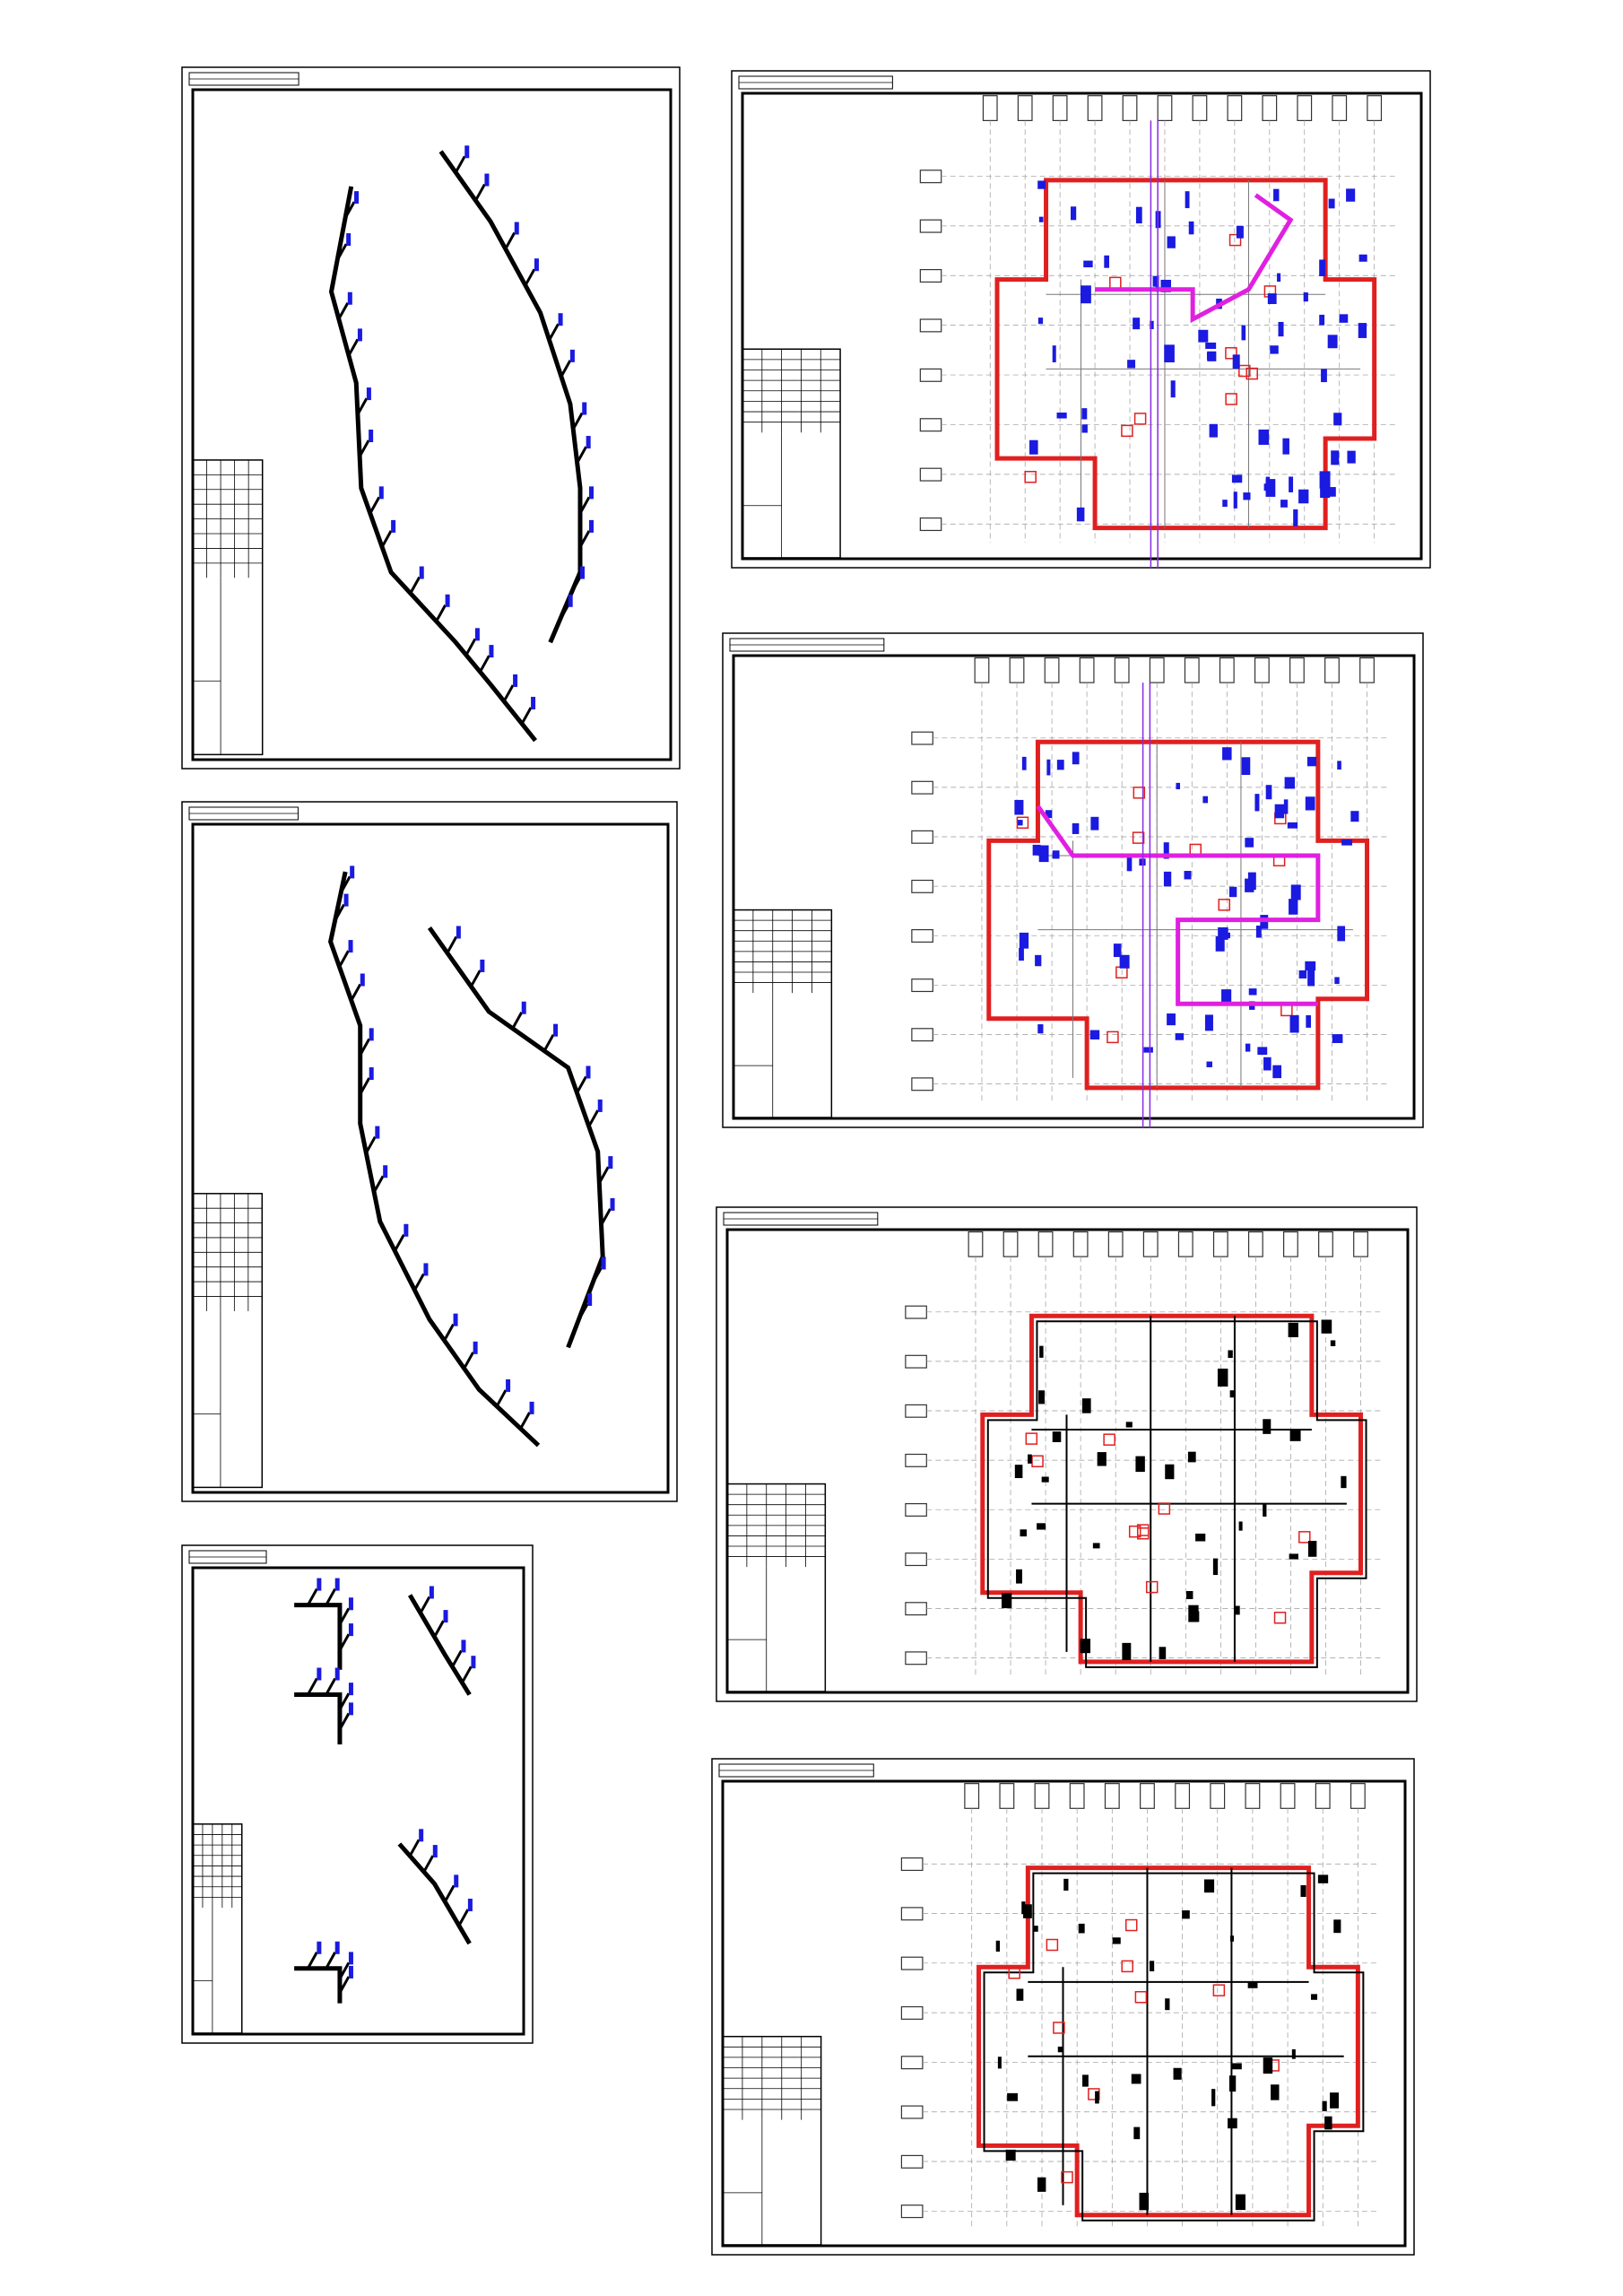 This screenshot has height=2296, width=1623. I want to click on sheet-border, so click(429, 1151).